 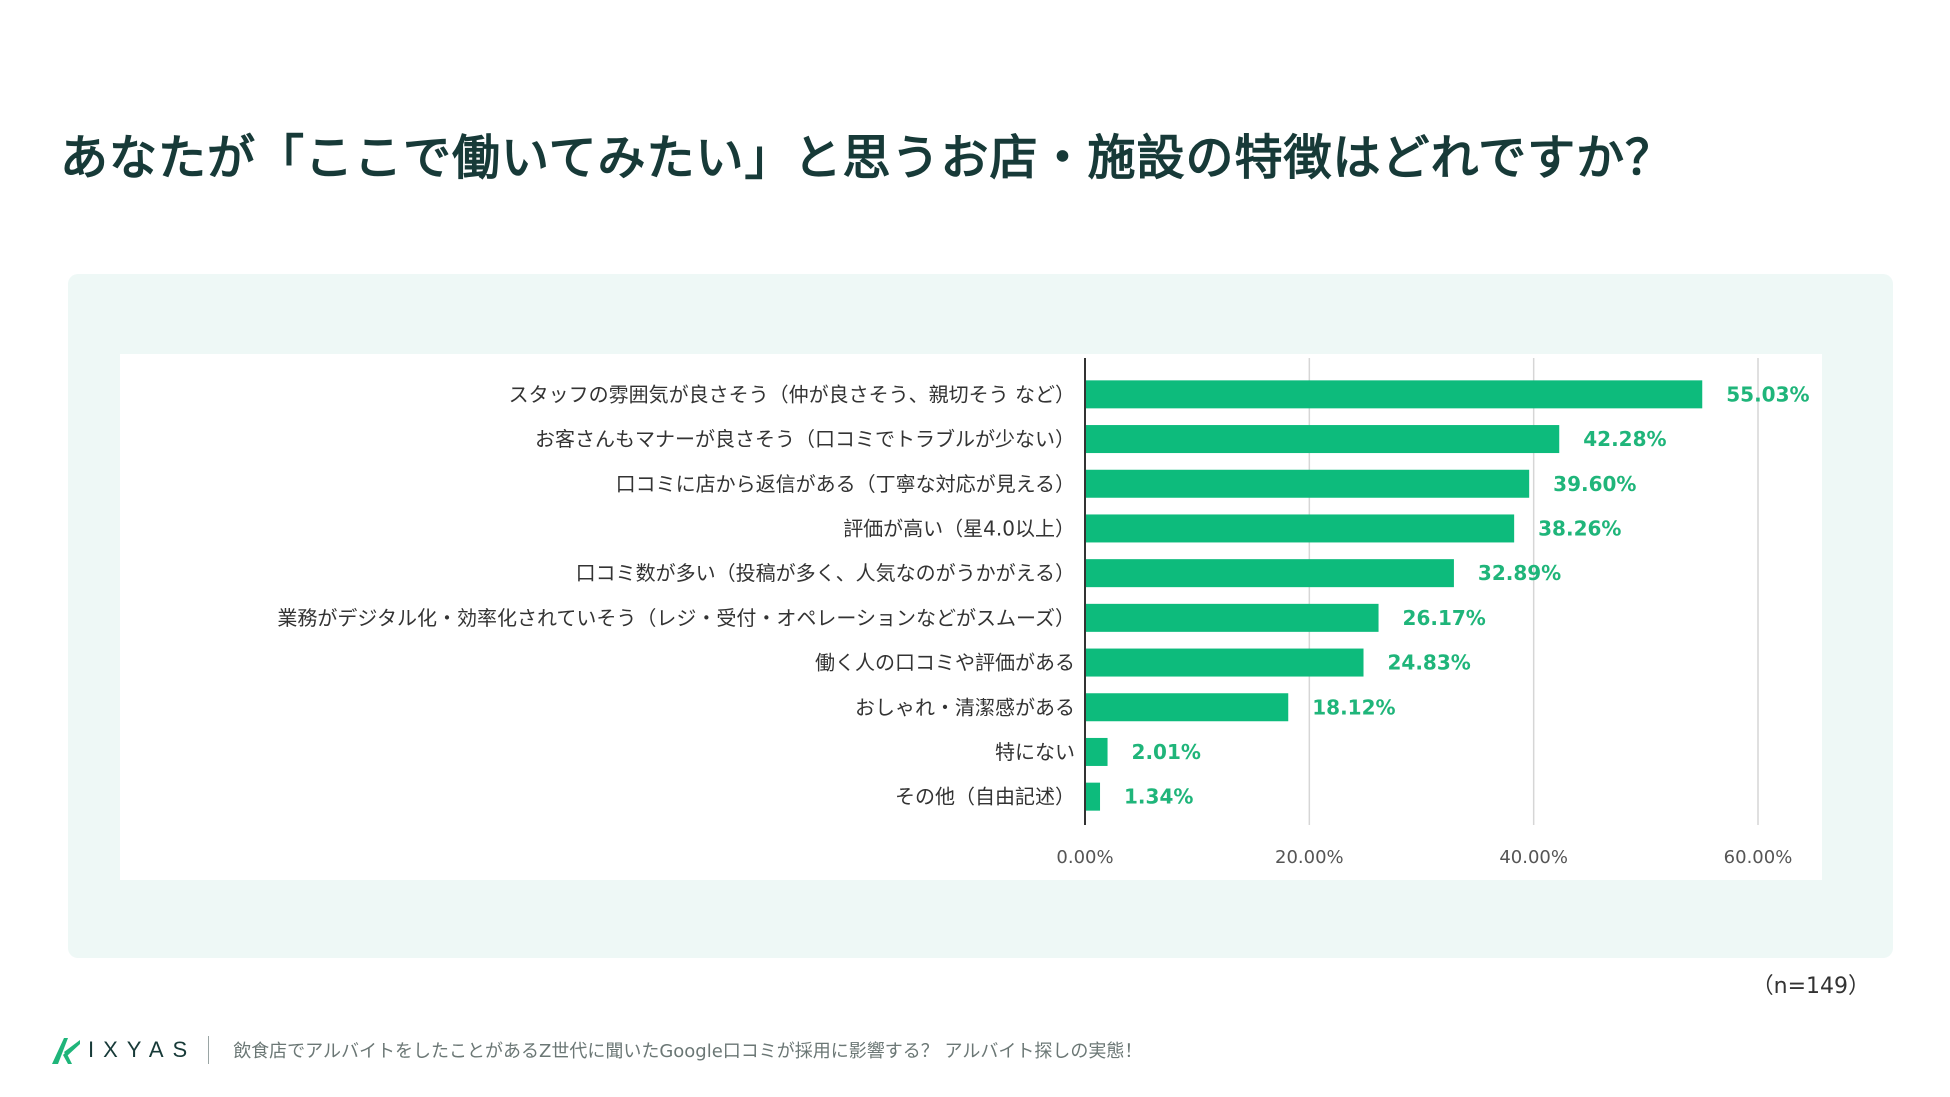 What do you see at coordinates (1519, 573) in the screenshot?
I see `value-label: 32.89%` at bounding box center [1519, 573].